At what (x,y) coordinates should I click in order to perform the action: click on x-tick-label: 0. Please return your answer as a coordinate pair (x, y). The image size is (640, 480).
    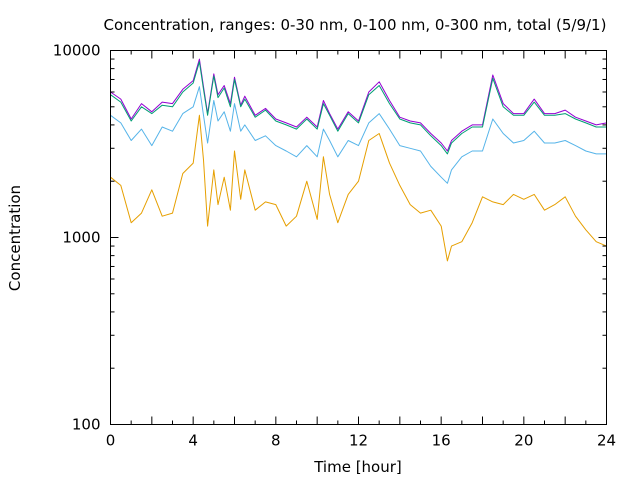
    Looking at the image, I should click on (111, 441).